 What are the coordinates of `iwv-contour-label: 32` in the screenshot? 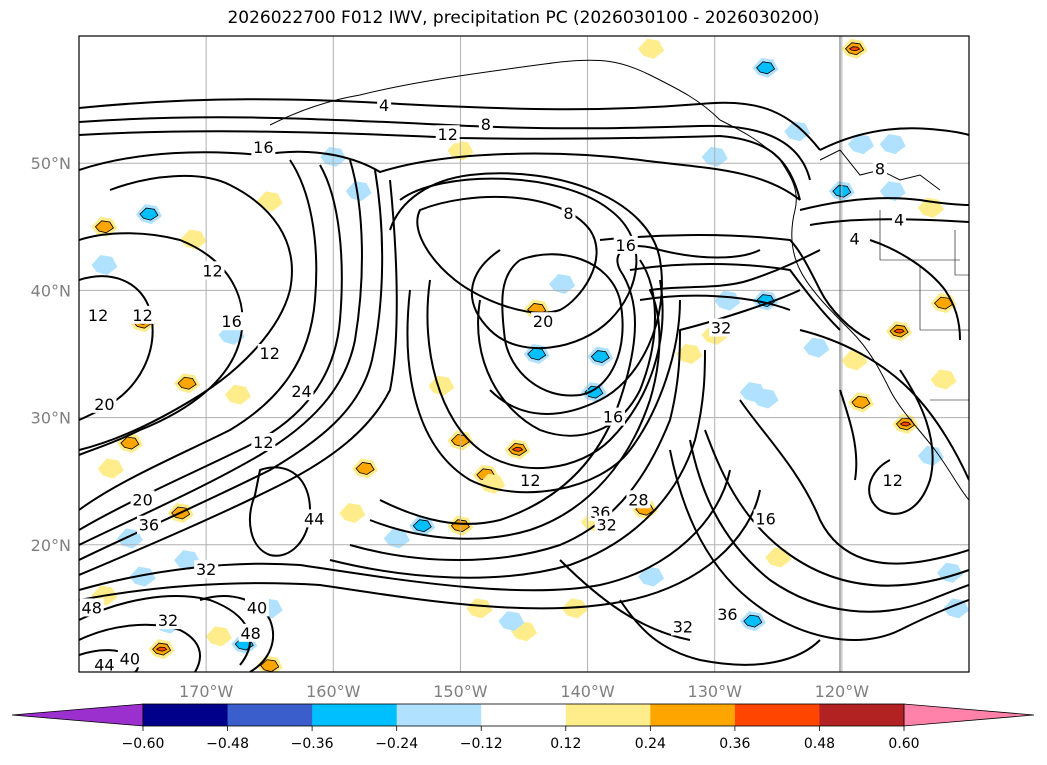 It's located at (606, 525).